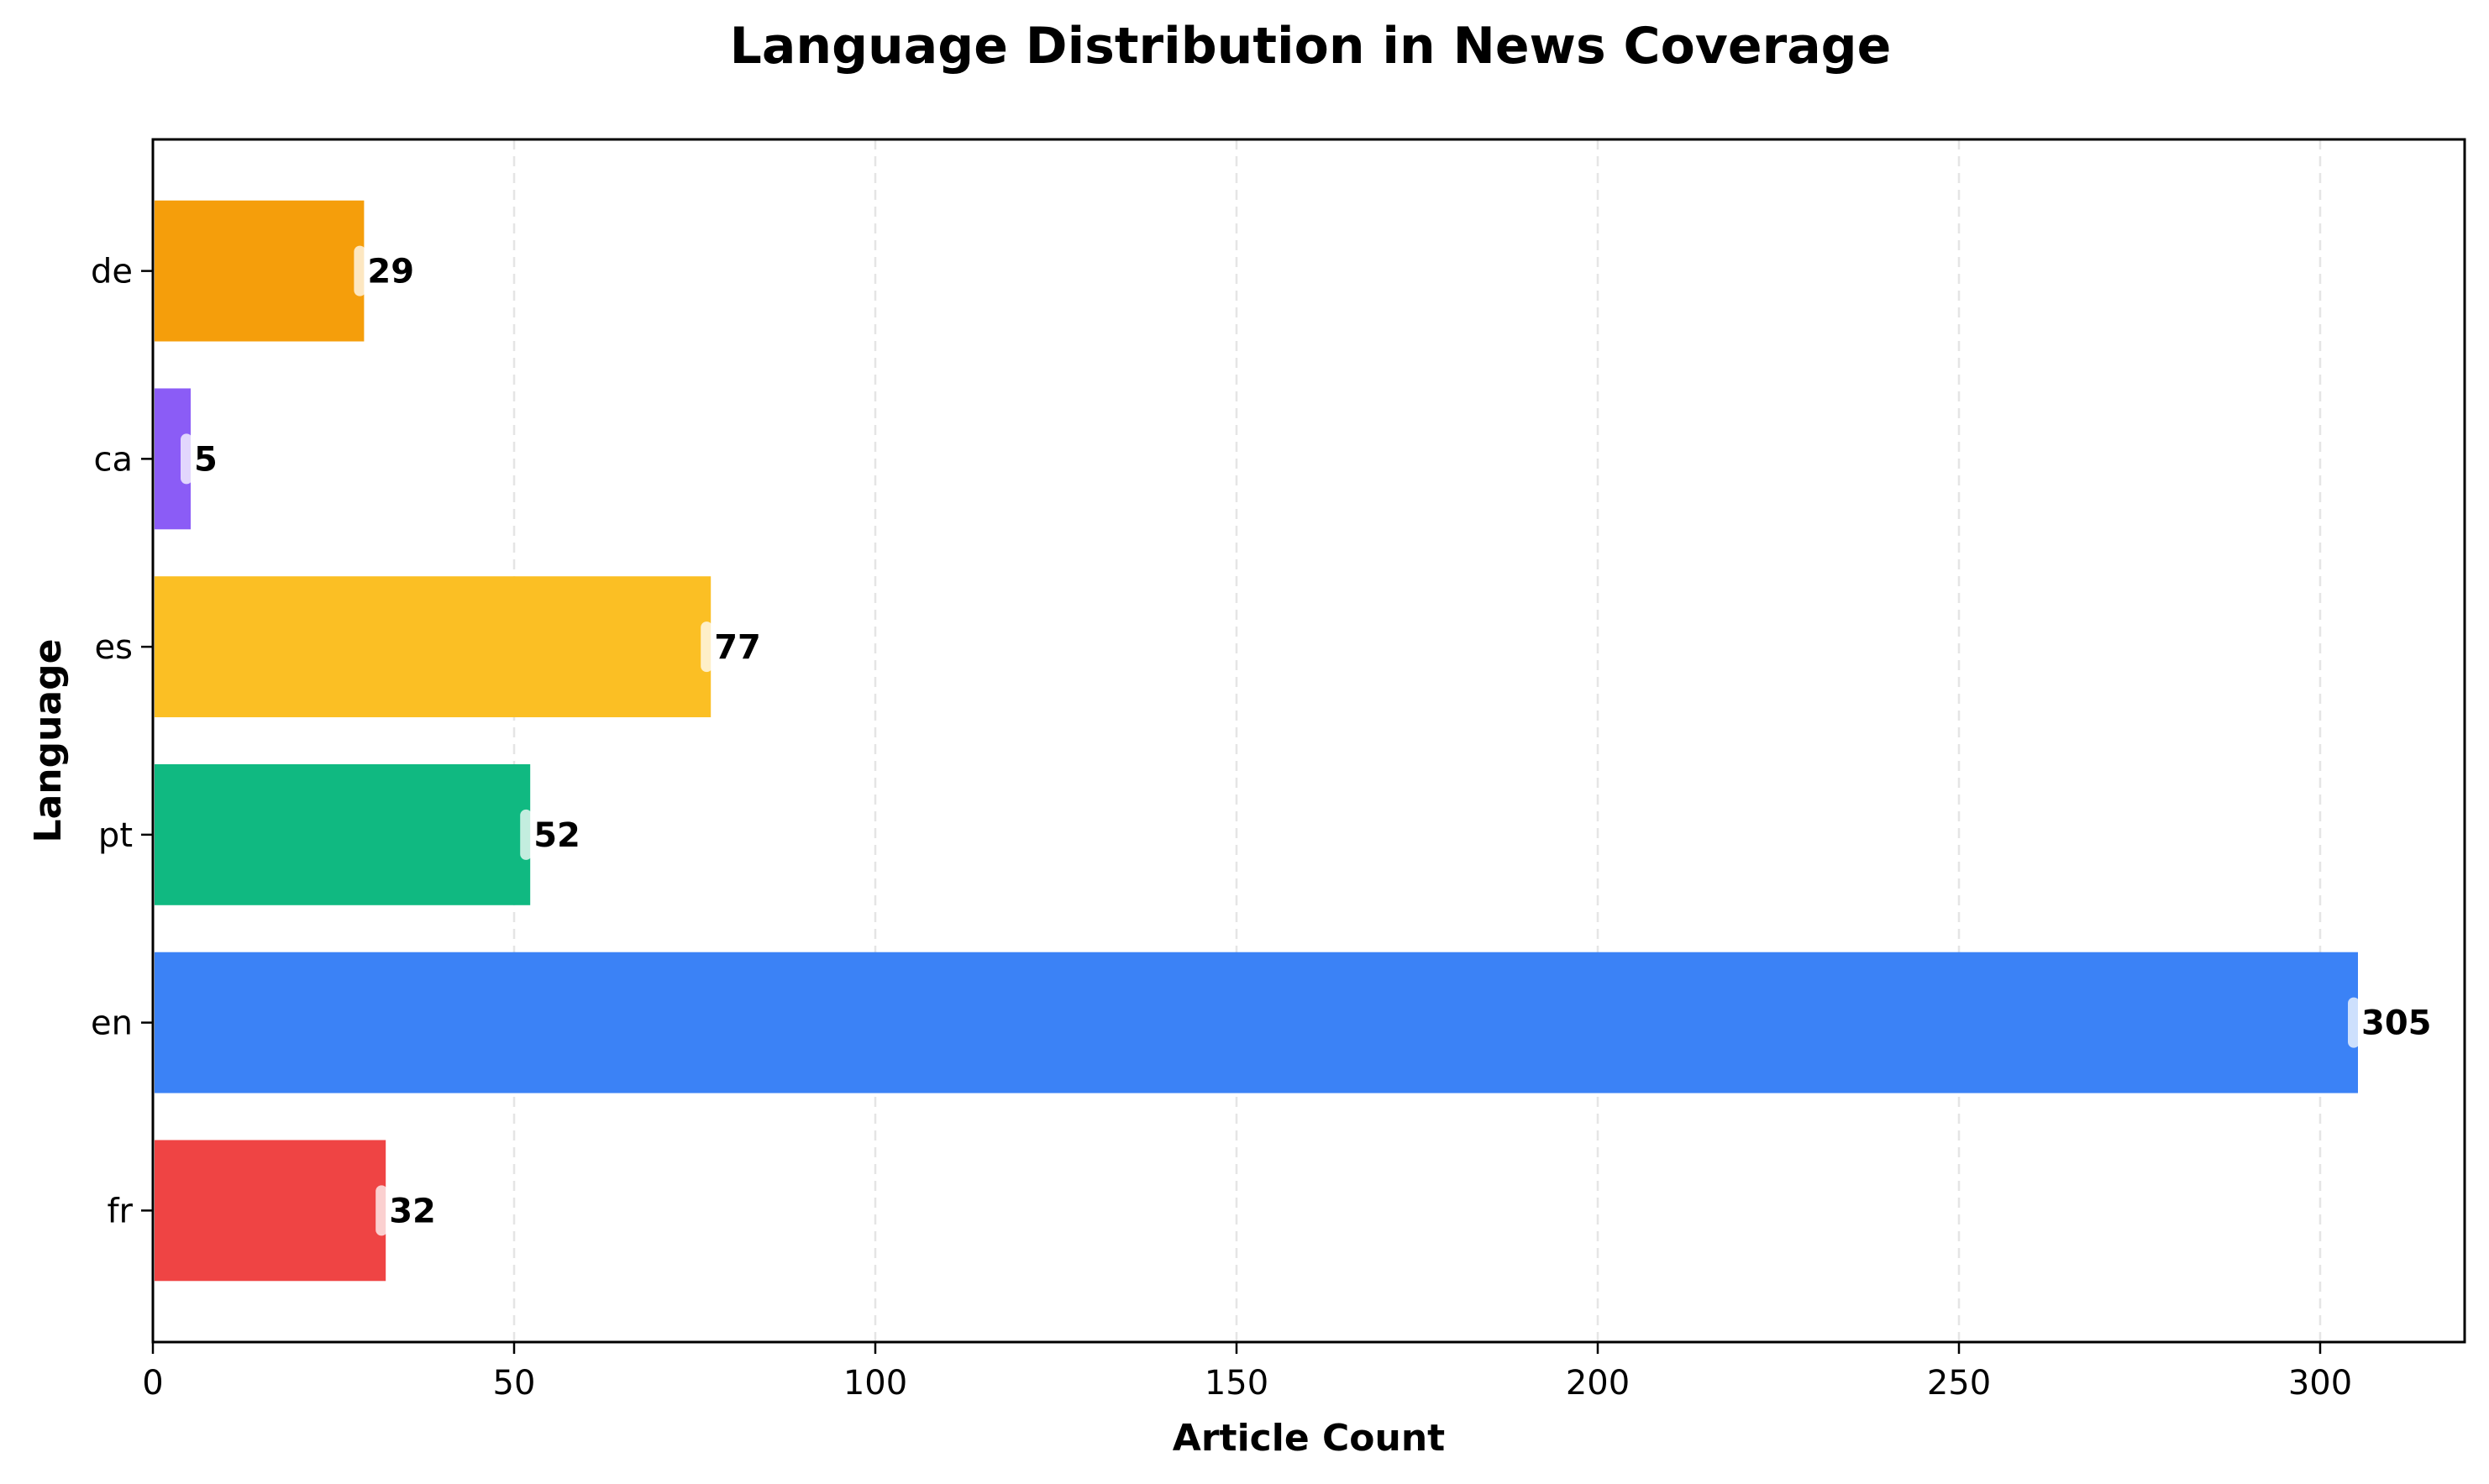 The height and width of the screenshot is (1484, 2489). I want to click on y-axis-label: Language, so click(48, 741).